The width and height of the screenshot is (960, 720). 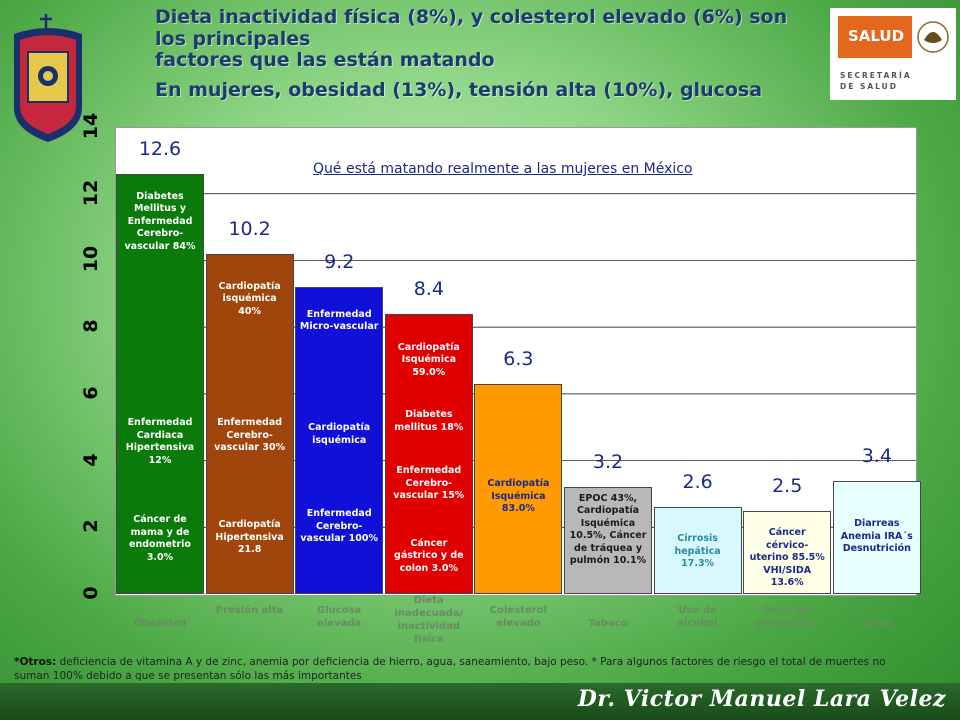 I want to click on category-label: Glucosa elevada, so click(x=339, y=617).